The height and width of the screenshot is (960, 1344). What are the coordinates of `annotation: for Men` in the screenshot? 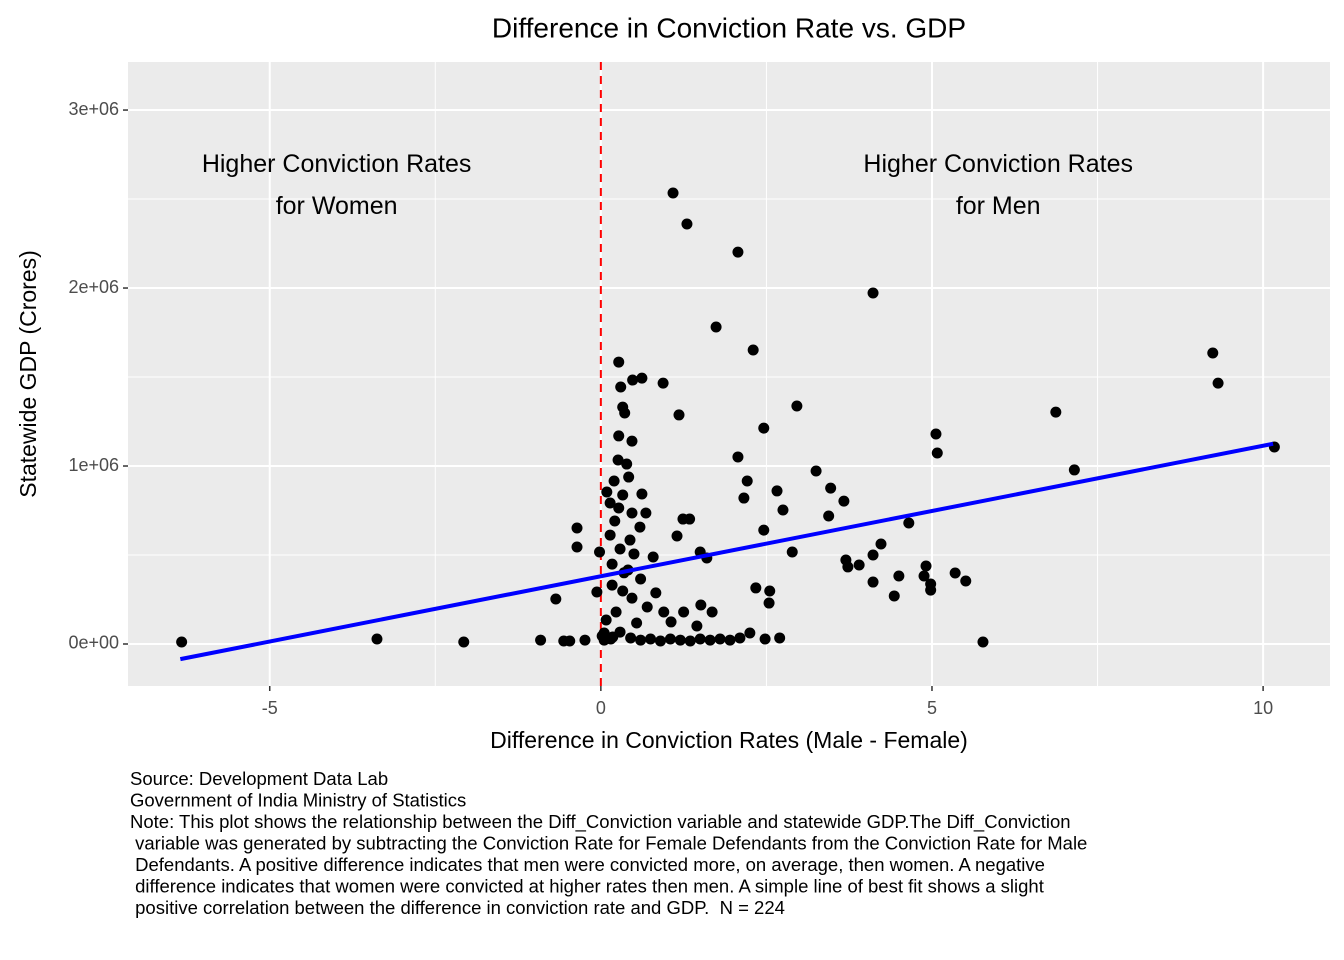 It's located at (998, 206).